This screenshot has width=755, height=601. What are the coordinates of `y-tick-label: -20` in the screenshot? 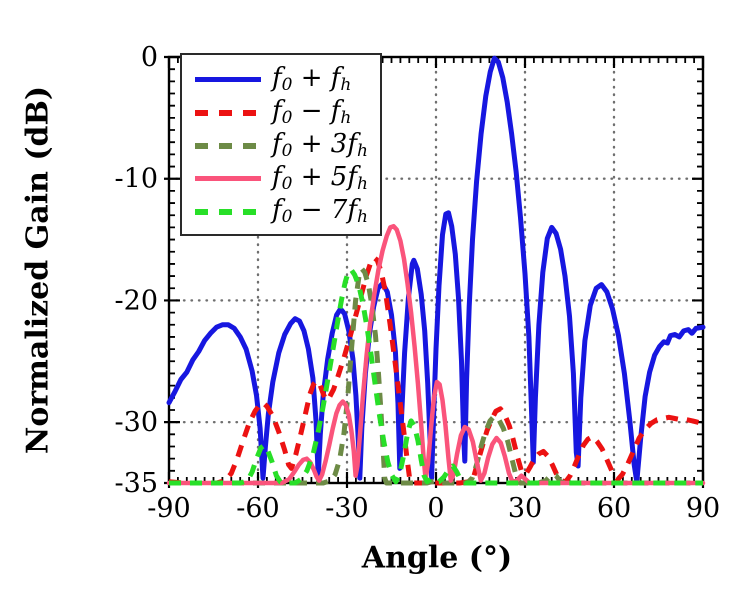 It's located at (136, 300).